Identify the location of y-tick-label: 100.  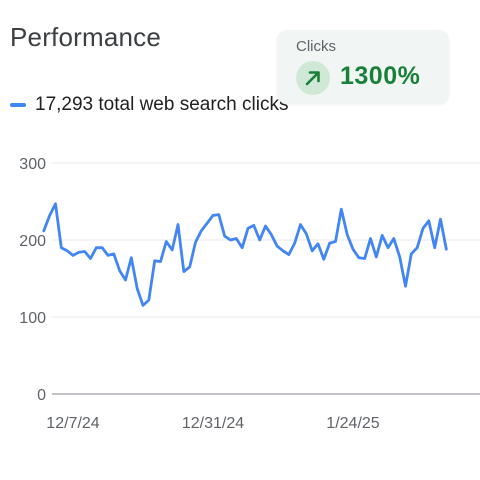
(32, 318).